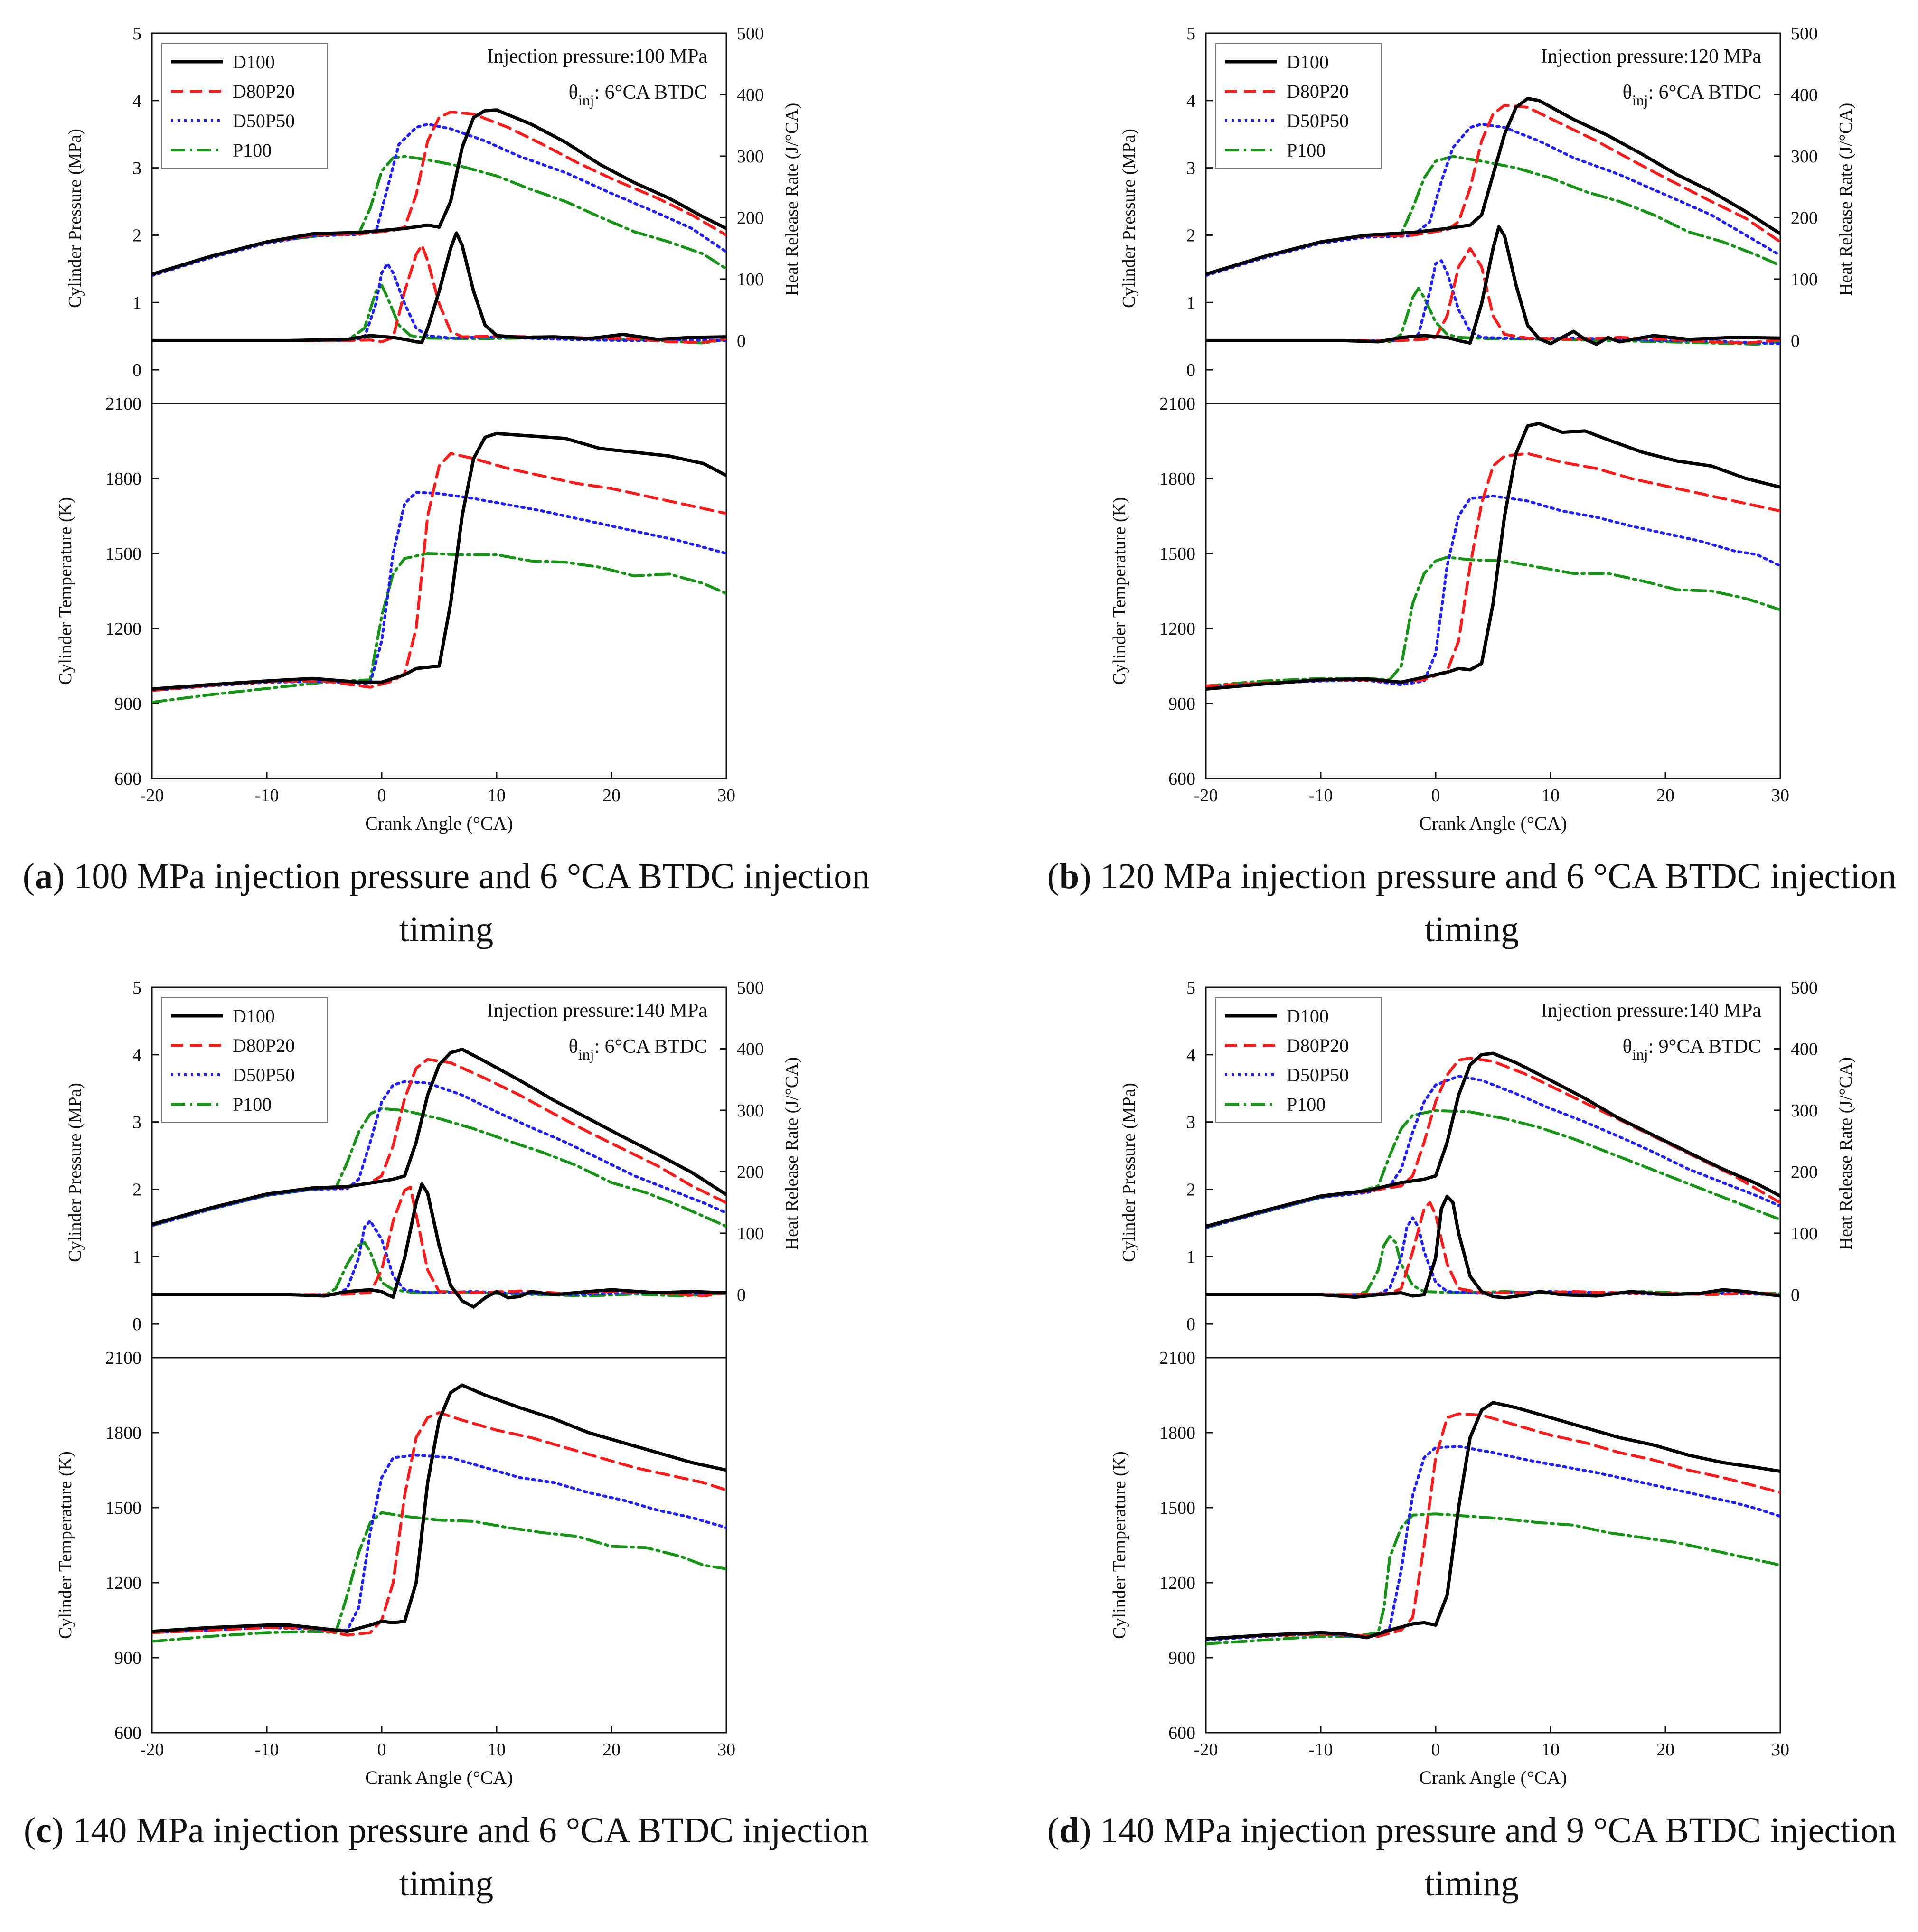 This screenshot has height=1932, width=1918. Describe the element at coordinates (1704, 1047) in the screenshot. I see `timing-value: : 9°CA BTDC` at that location.